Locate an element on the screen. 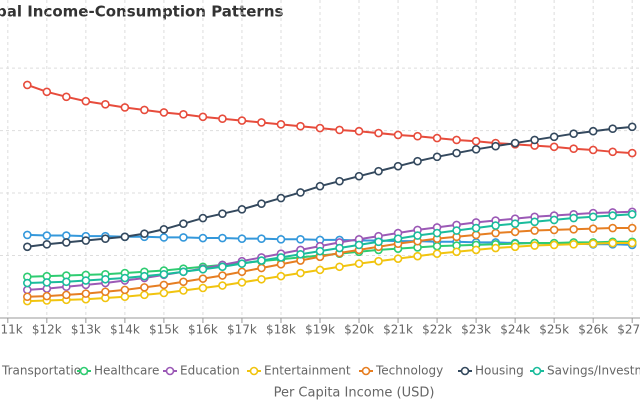  x-tick-label: $23k is located at coordinates (476, 330).